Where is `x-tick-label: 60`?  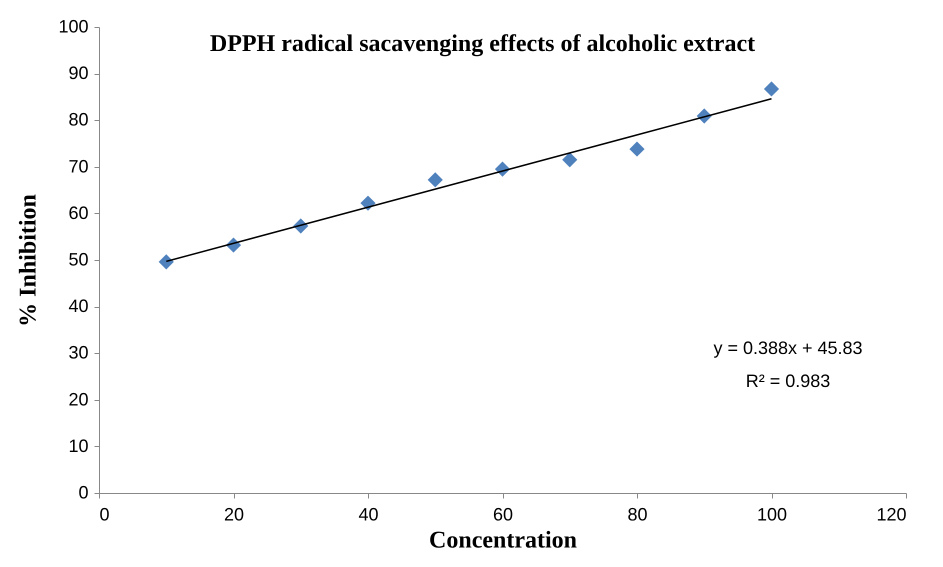 x-tick-label: 60 is located at coordinates (503, 514).